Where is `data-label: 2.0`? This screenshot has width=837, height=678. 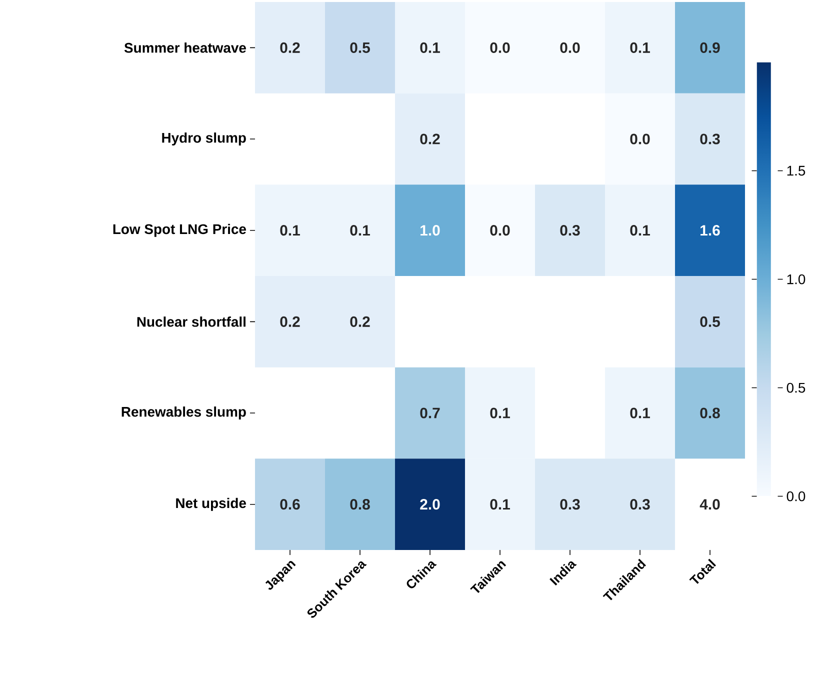
data-label: 2.0 is located at coordinates (430, 504).